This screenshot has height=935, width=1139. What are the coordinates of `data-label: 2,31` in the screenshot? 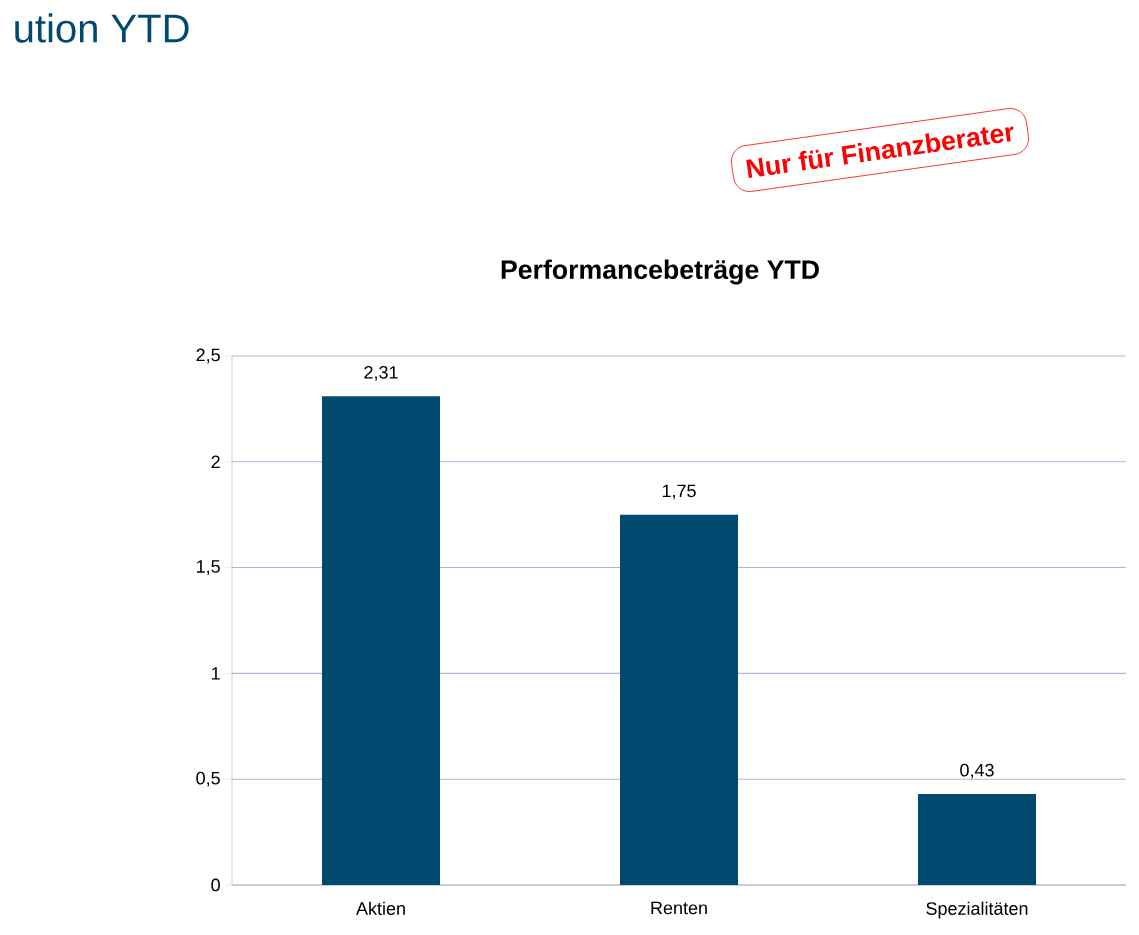 It's located at (381, 373).